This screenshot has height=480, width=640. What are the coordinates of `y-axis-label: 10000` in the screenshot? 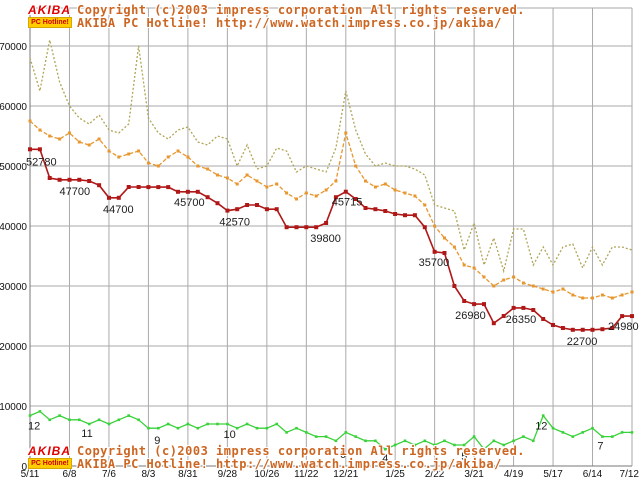 It's located at (13, 407).